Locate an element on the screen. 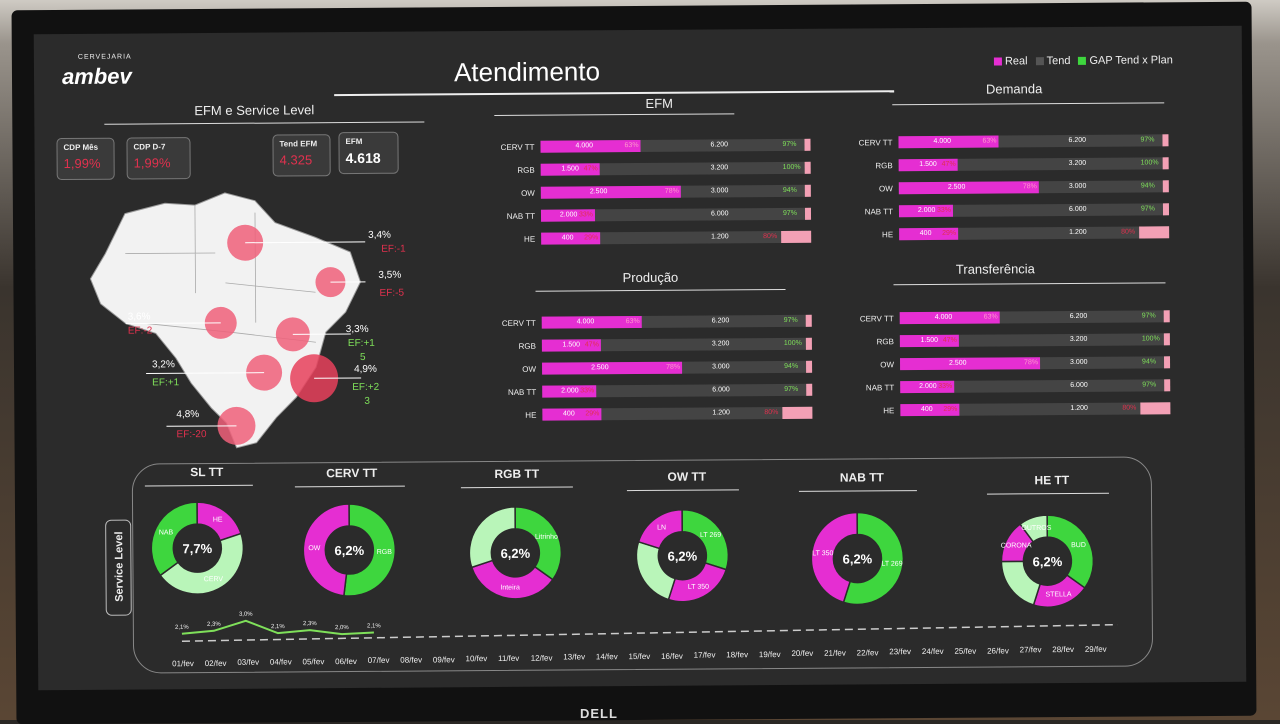  date-tick: 19/fev is located at coordinates (770, 654).